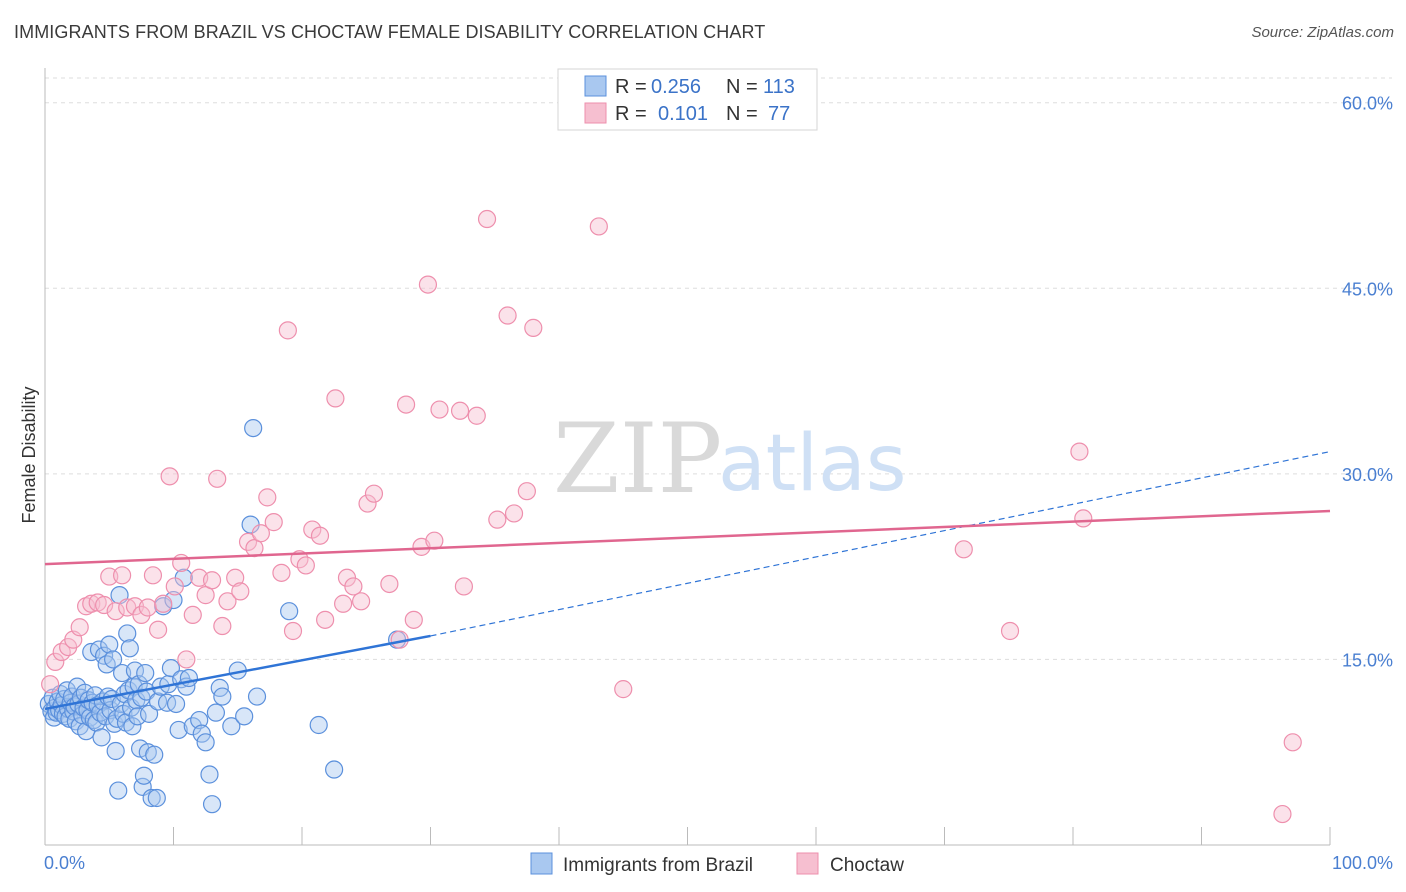 The height and width of the screenshot is (892, 1406). I want to click on y-tick-label: 15.0%, so click(1367, 660).